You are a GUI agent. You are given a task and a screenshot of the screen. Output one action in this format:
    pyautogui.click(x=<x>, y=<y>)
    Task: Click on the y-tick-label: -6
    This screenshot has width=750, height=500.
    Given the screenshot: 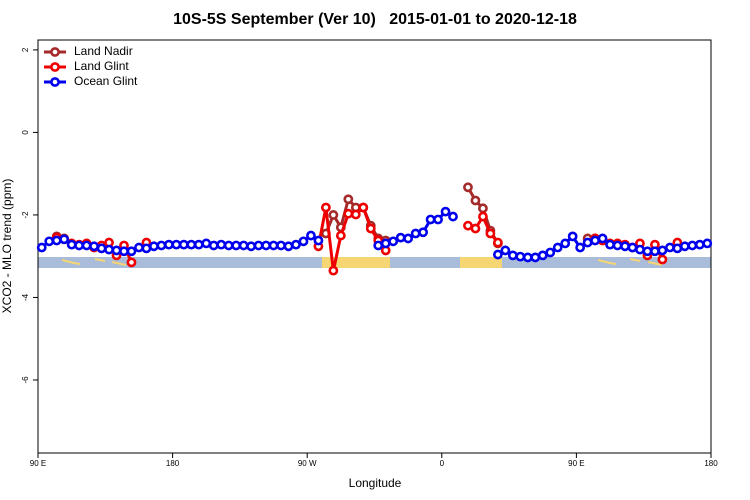 What is the action you would take?
    pyautogui.click(x=25, y=380)
    